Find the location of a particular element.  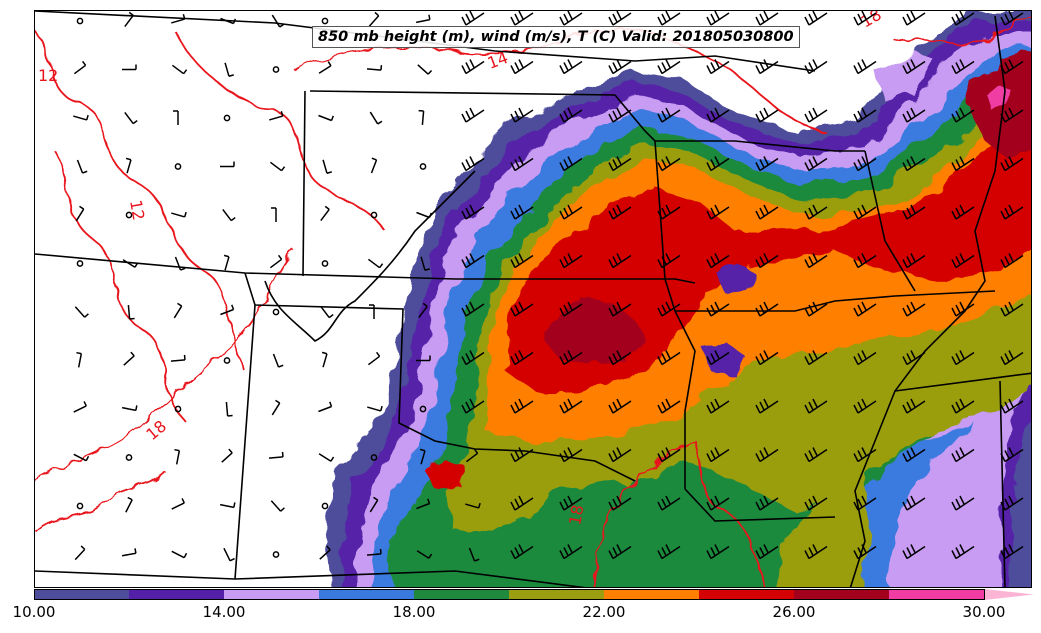

shade-spot-purple is located at coordinates (735, 277).